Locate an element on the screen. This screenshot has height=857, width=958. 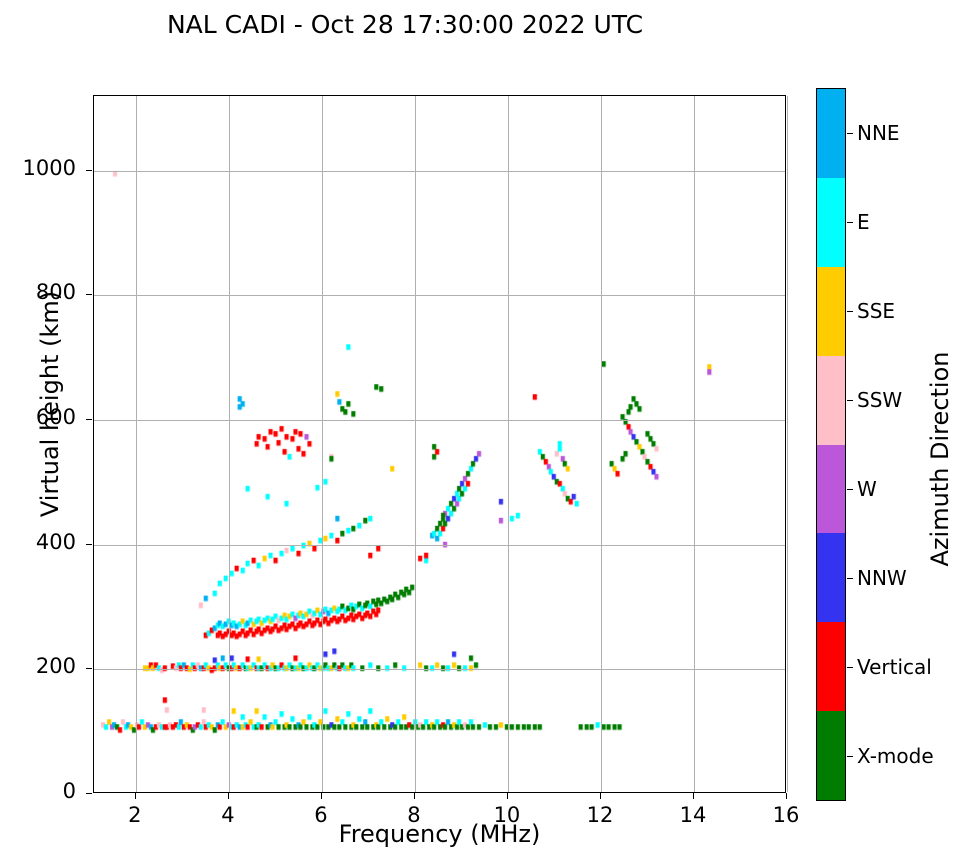
x-tick-label: 16 is located at coordinates (786, 815).